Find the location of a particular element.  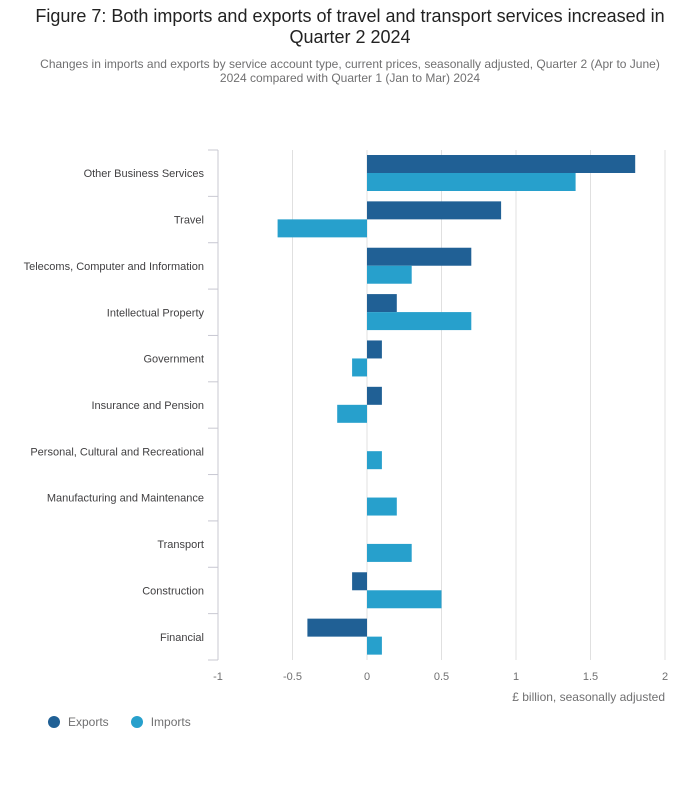

x-tick-label: 1 is located at coordinates (516, 677).